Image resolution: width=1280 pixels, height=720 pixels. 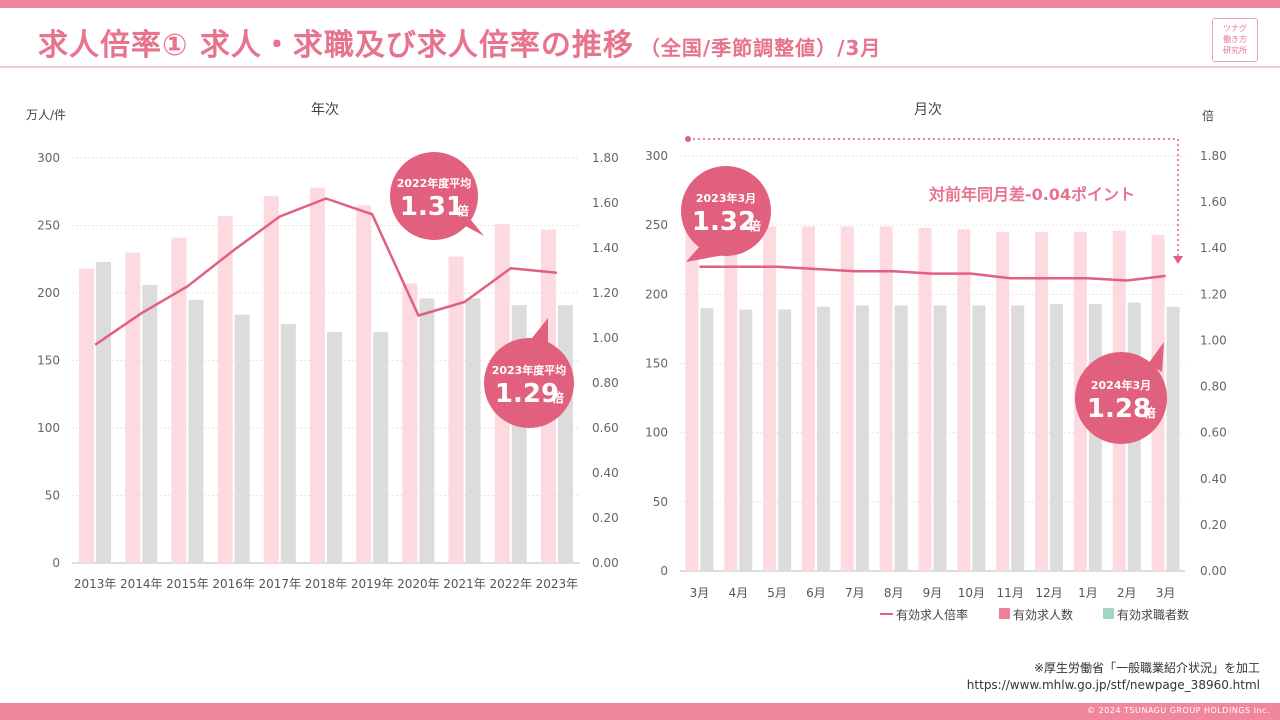 I want to click on title-main: 求人倍率① 求人・求職及び求人倍率の推移, so click(x=336, y=45).